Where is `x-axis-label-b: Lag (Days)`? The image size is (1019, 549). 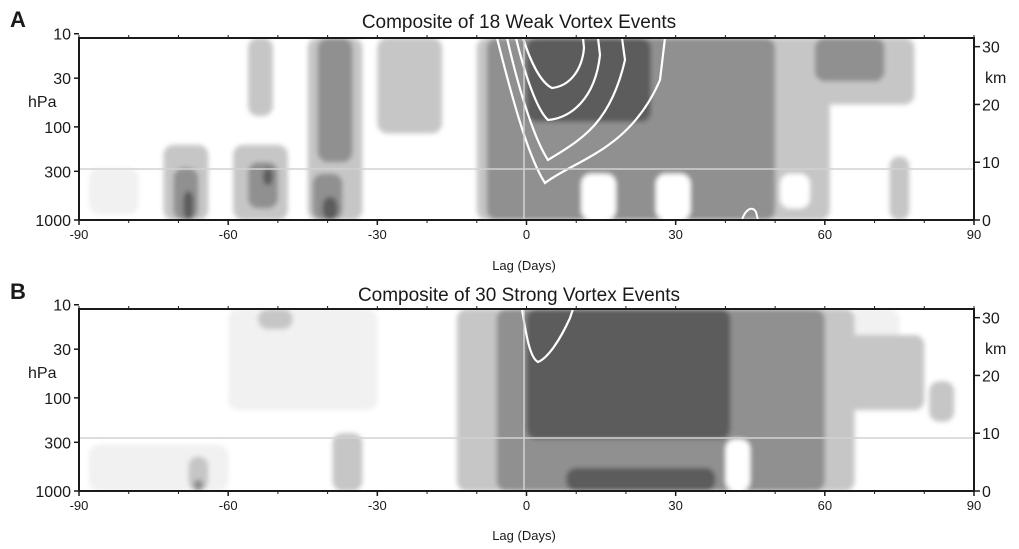 x-axis-label-b: Lag (Days) is located at coordinates (524, 535).